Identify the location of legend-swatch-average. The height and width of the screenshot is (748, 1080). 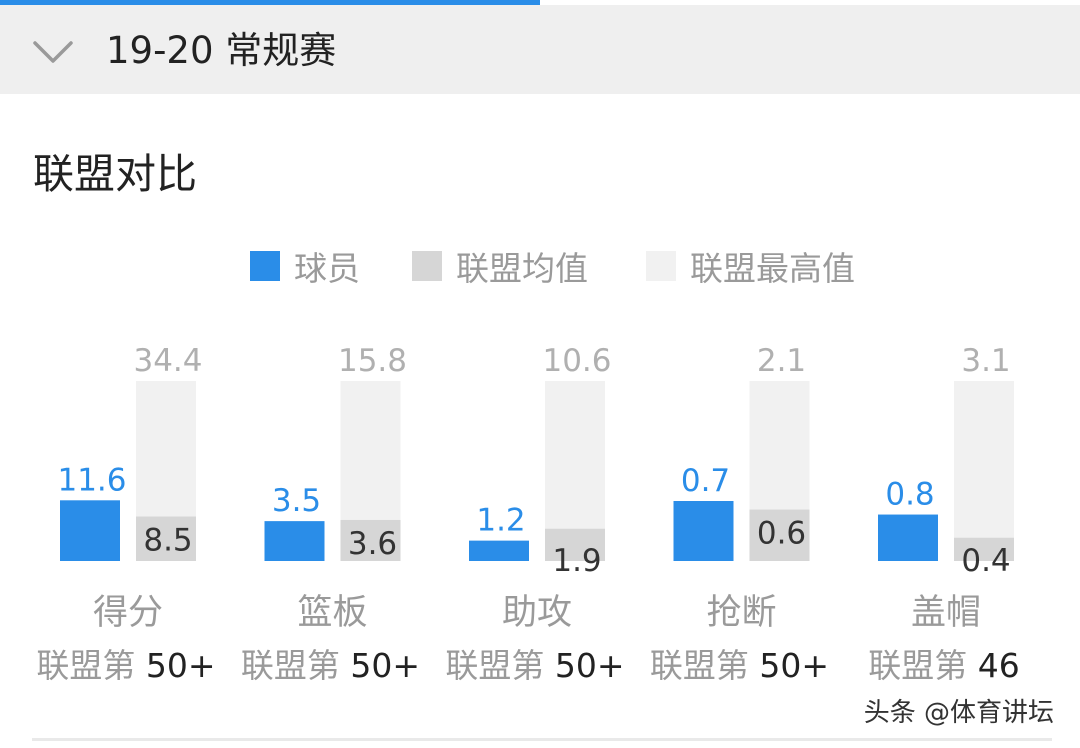
(427, 266).